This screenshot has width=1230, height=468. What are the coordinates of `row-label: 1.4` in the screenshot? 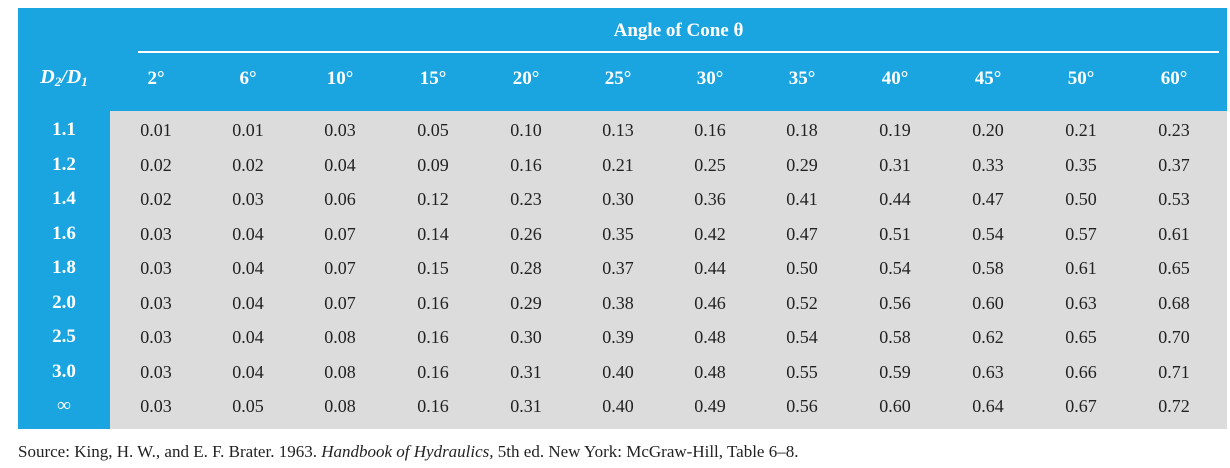 It's located at (64, 198).